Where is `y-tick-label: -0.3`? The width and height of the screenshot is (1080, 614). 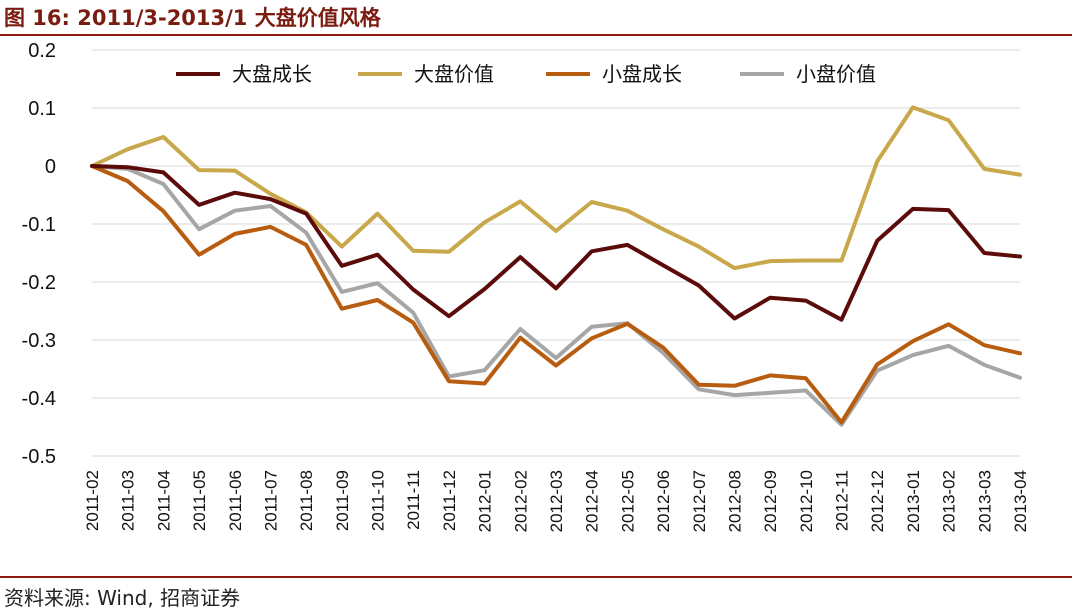
y-tick-label: -0.3 is located at coordinates (39, 341).